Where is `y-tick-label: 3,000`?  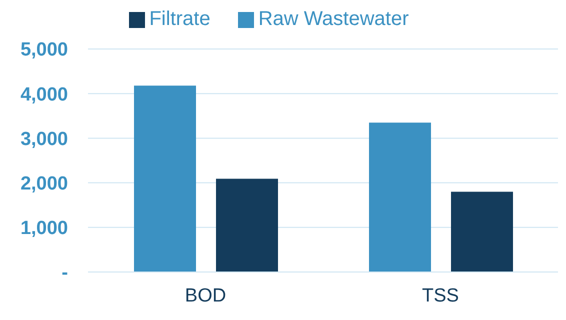
y-tick-label: 3,000 is located at coordinates (44, 139).